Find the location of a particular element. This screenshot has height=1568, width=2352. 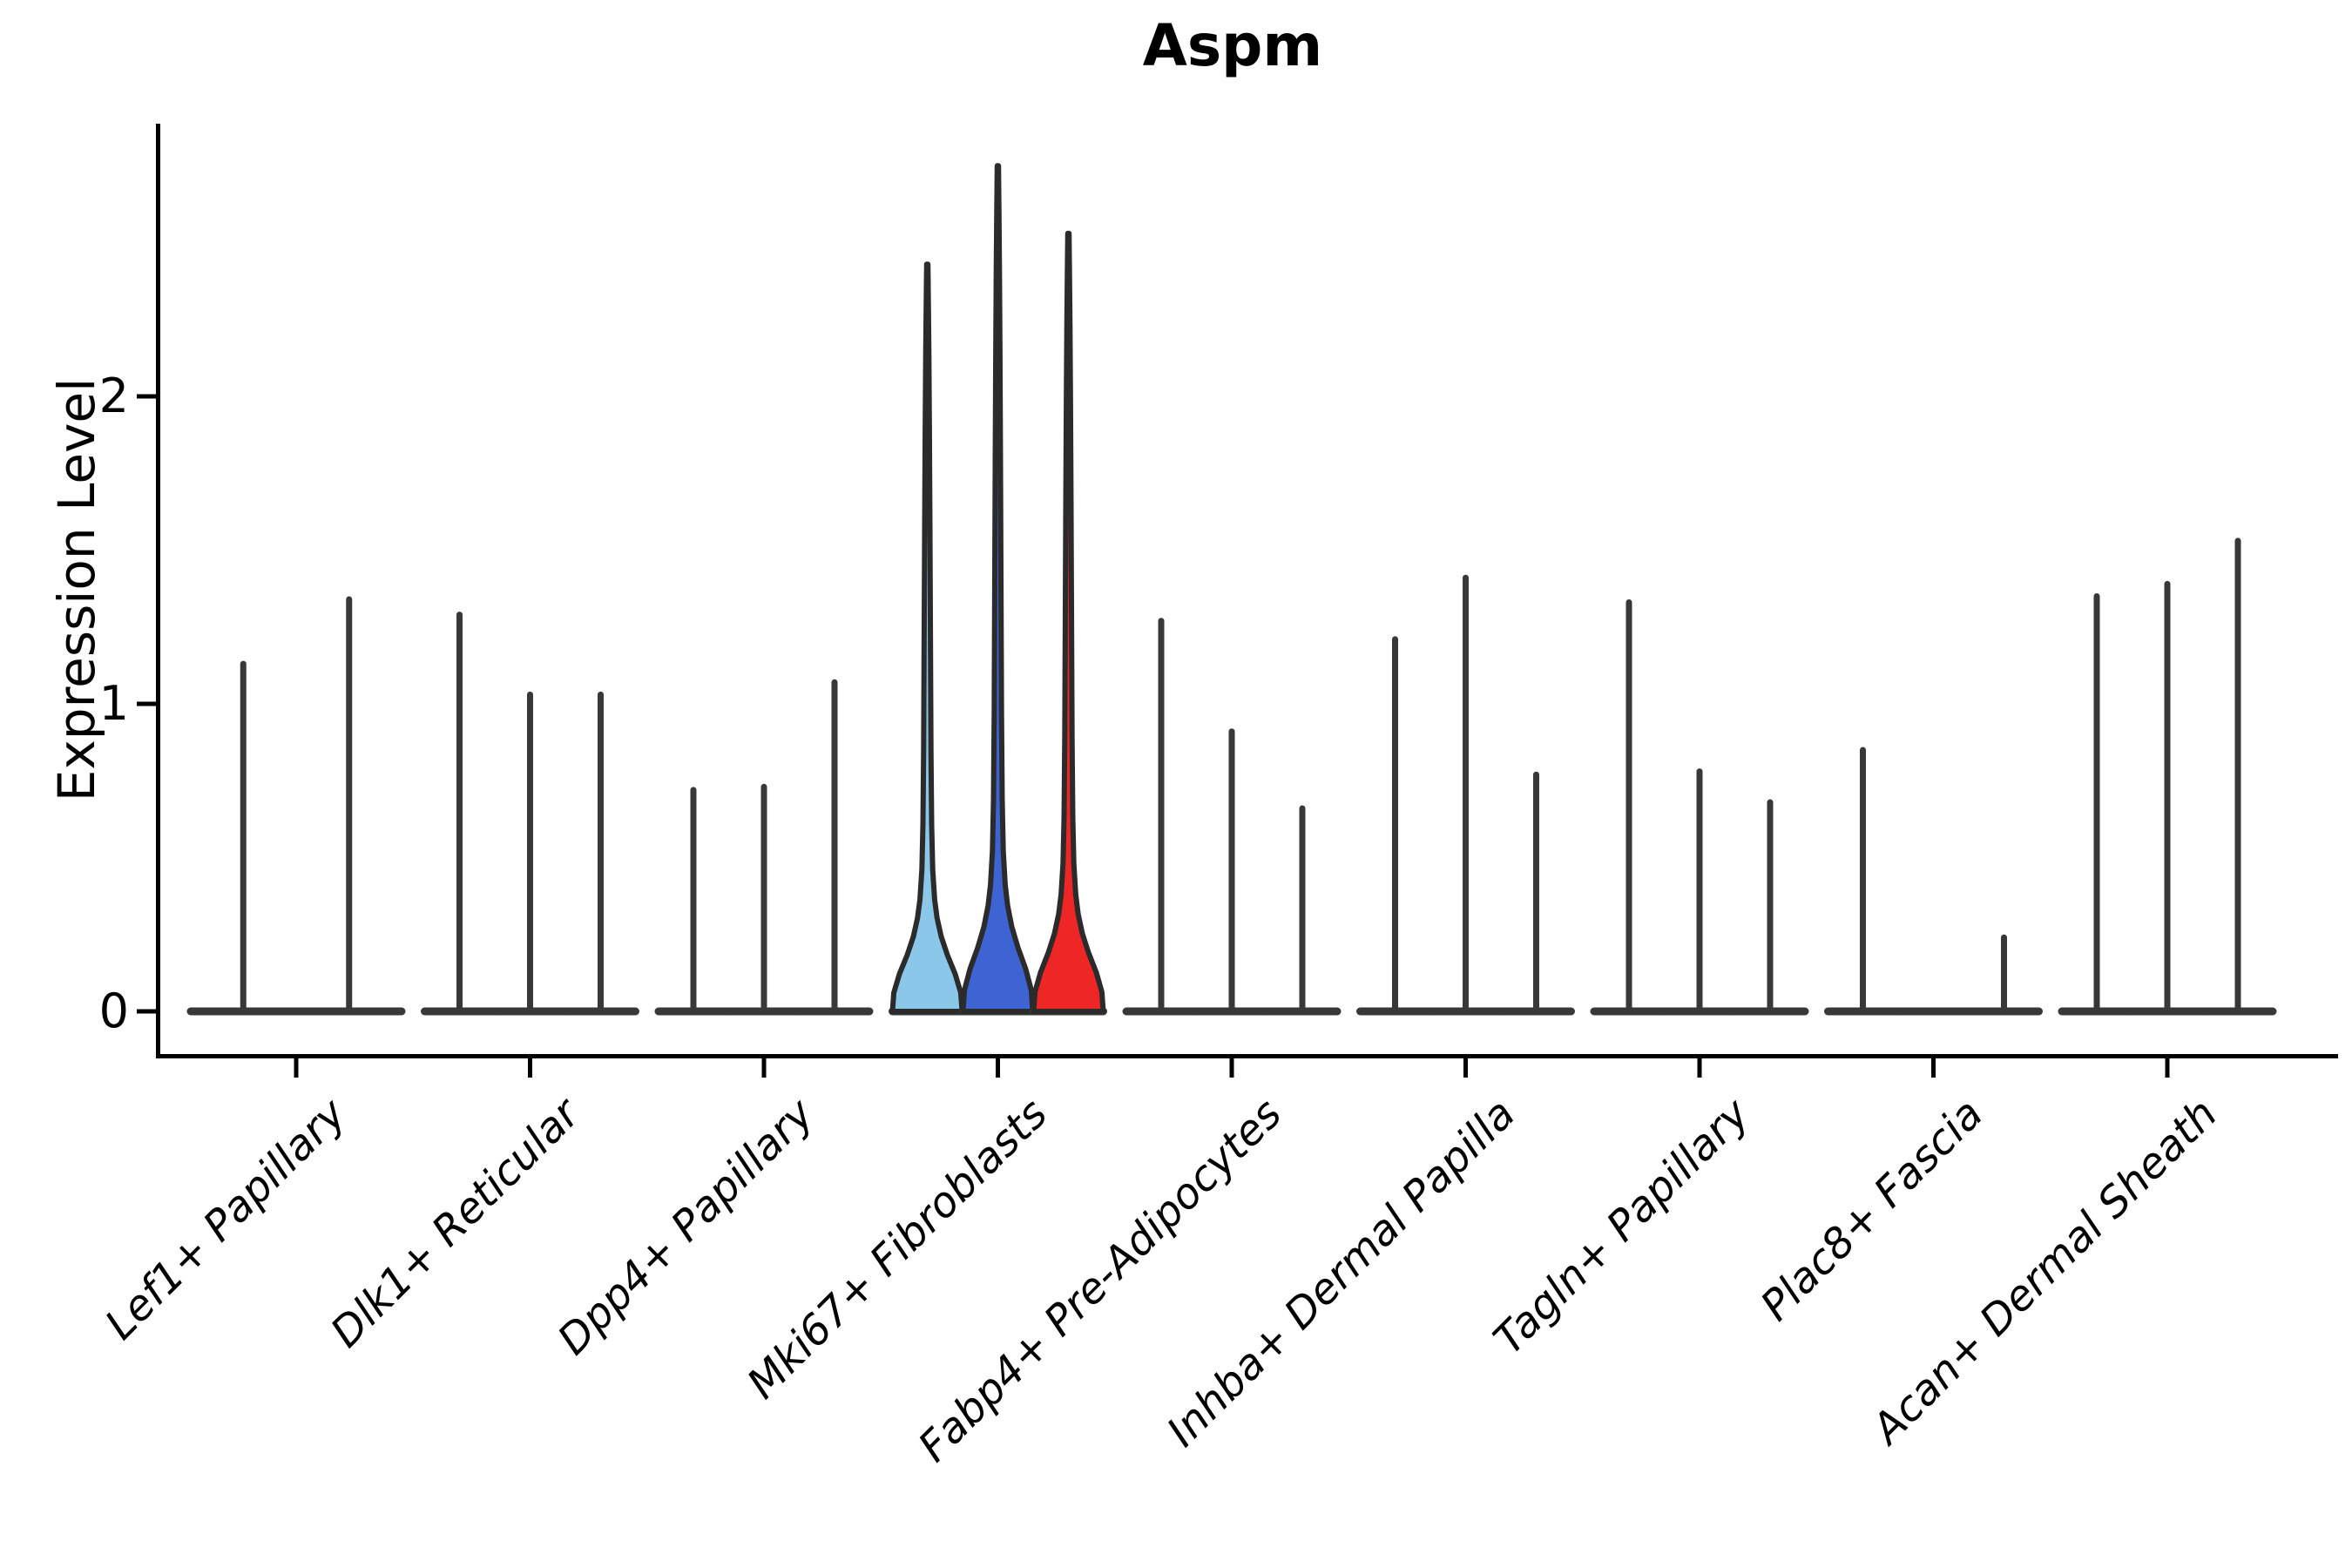

y-axis-spine is located at coordinates (158, 591).